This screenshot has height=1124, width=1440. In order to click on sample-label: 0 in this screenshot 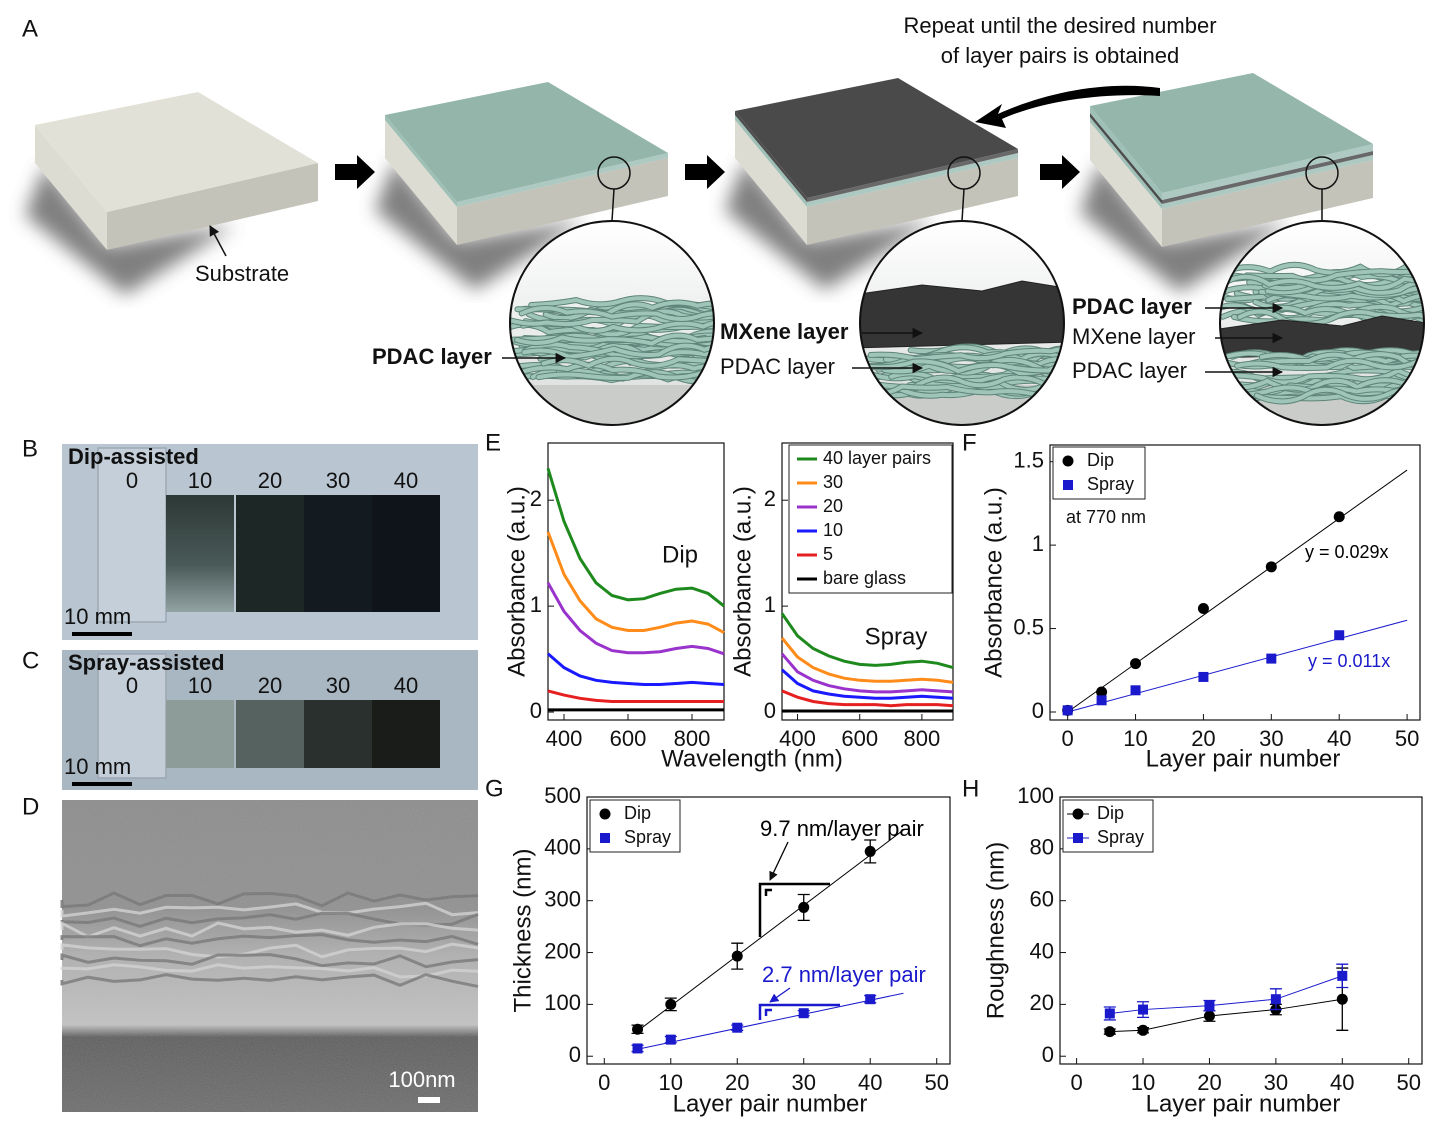, I will do `click(132, 480)`.